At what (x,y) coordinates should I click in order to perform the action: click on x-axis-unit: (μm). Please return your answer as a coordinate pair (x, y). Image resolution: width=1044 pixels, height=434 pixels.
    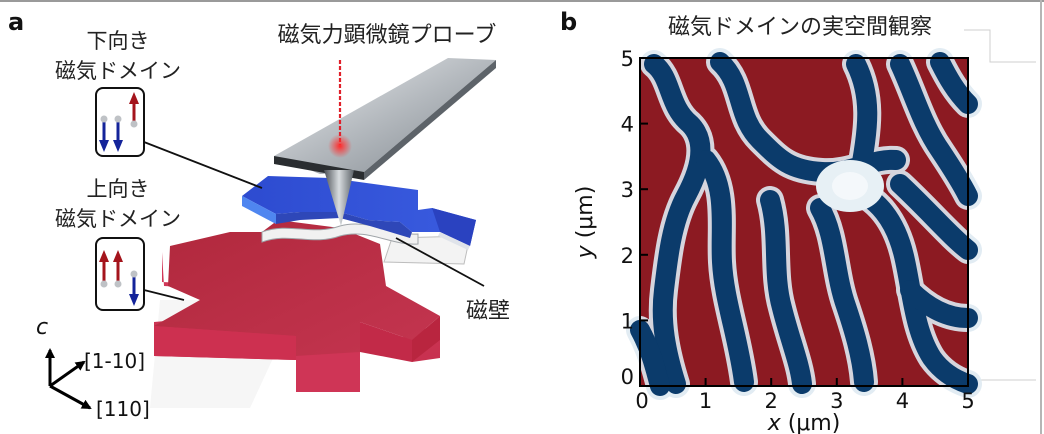
    Looking at the image, I should click on (811, 422).